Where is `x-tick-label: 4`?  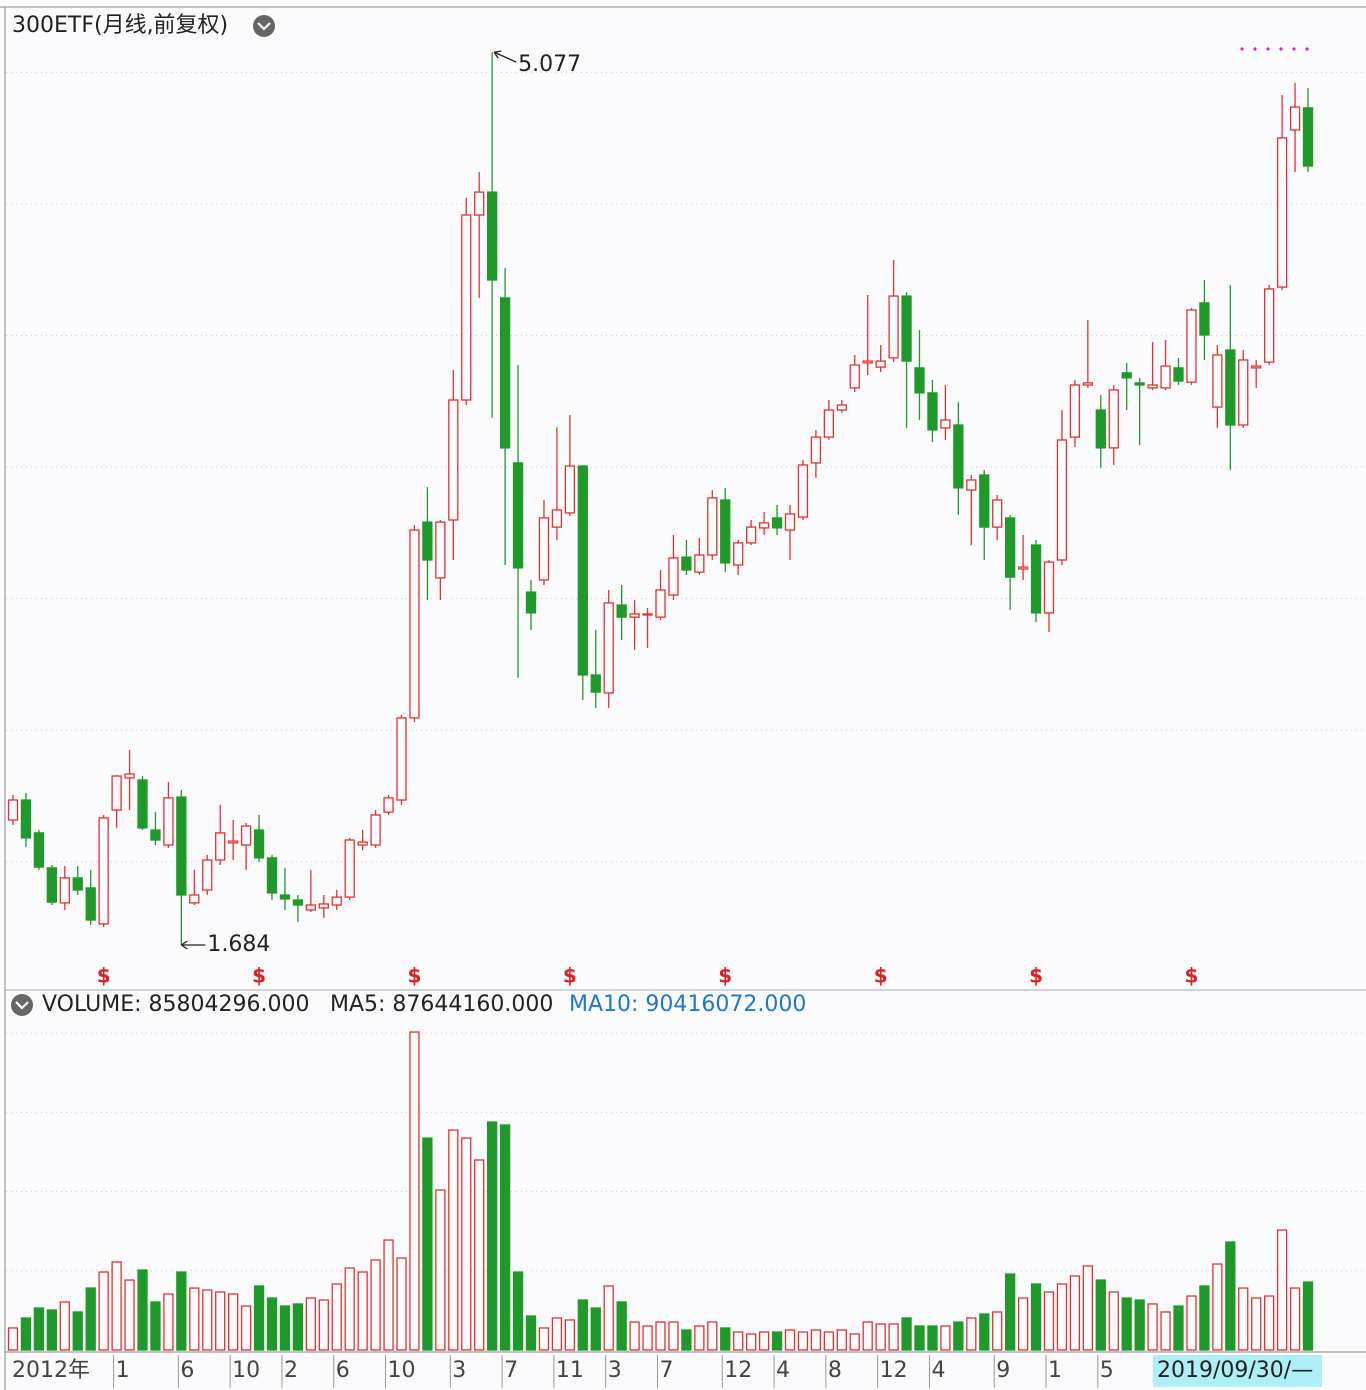
x-tick-label: 4 is located at coordinates (938, 1370).